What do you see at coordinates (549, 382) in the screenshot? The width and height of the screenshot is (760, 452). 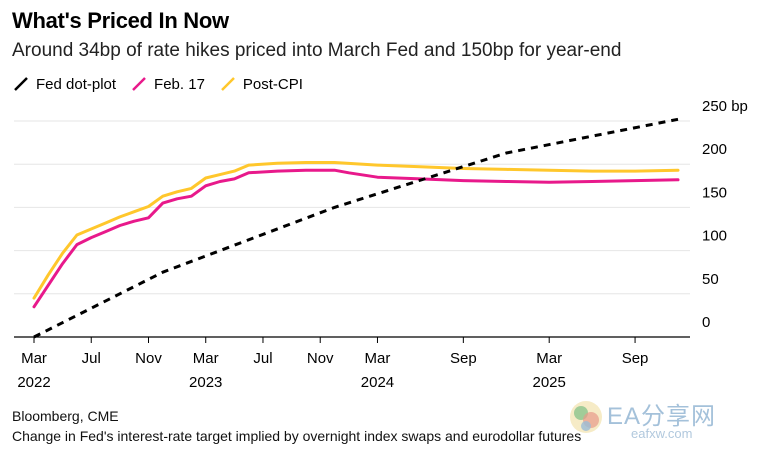 I see `x-year-label: 2025` at bounding box center [549, 382].